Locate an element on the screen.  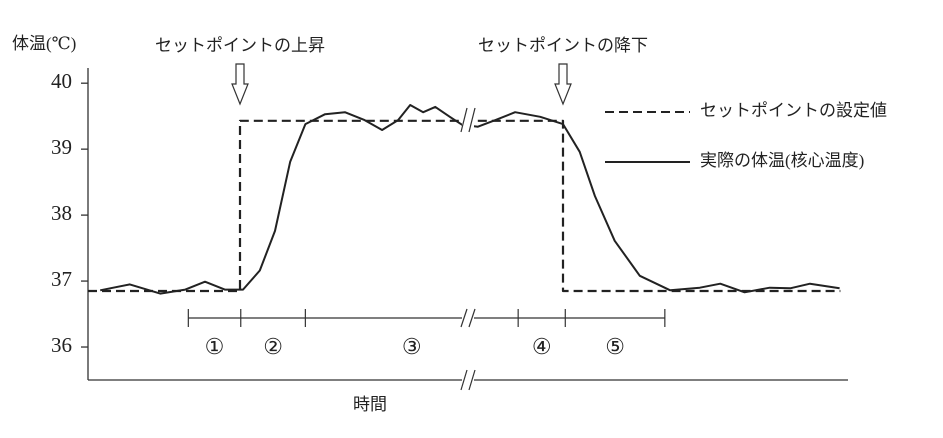
annotation: セットポイントの上昇 is located at coordinates (240, 45).